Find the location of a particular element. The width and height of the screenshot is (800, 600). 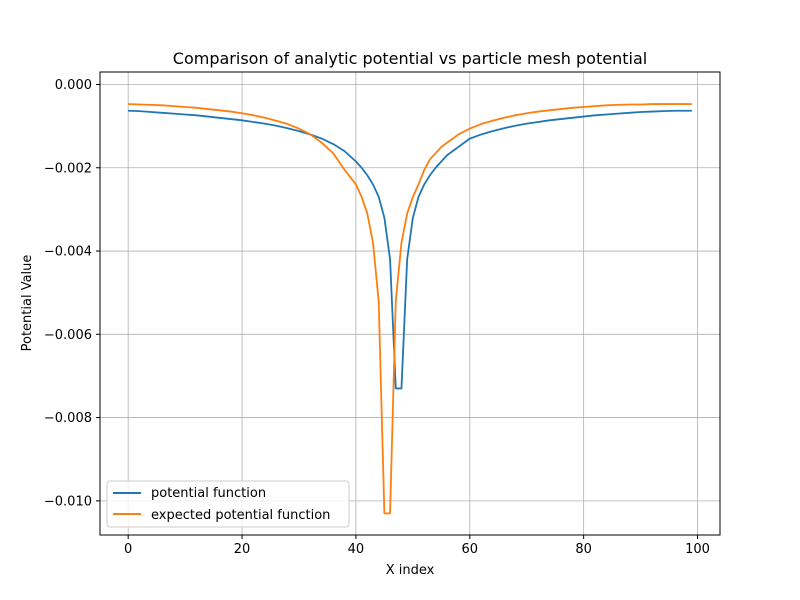

x-axis-ticks: 0 20 40 60 80 100 is located at coordinates (417, 546).